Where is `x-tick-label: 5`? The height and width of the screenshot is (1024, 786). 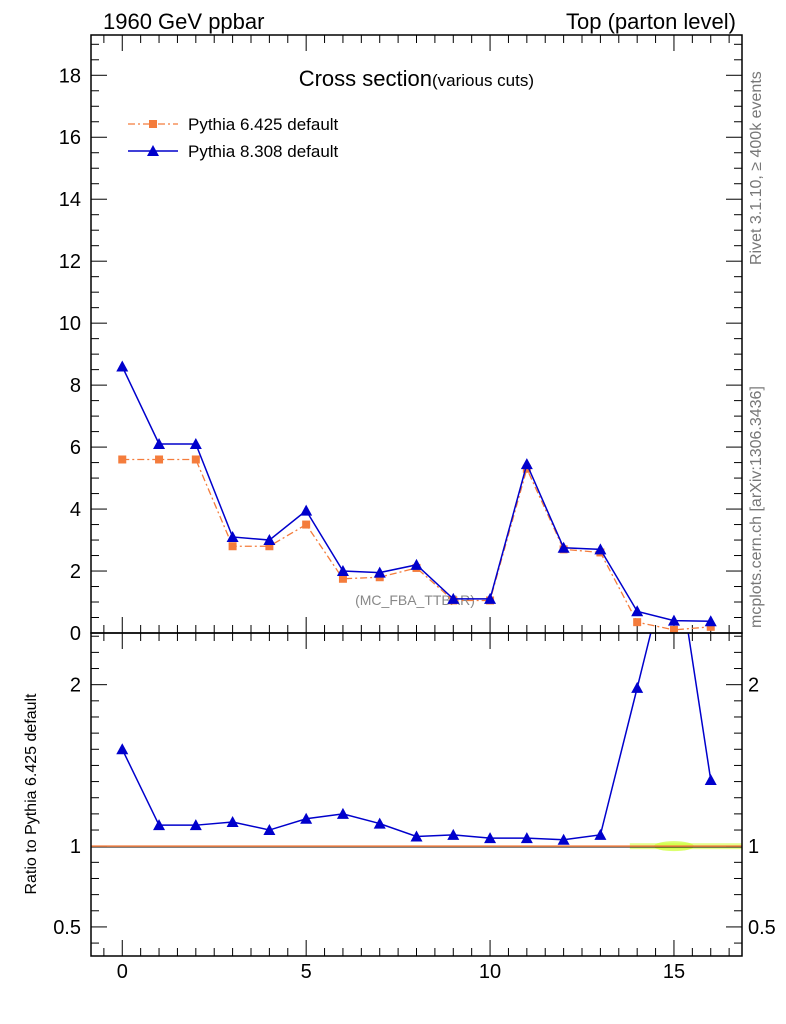
x-tick-label: 5 is located at coordinates (306, 972).